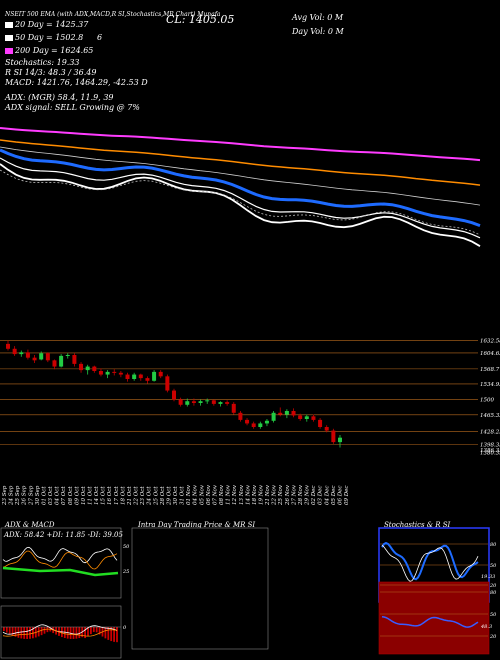 This screenshot has height=660, width=500. I want to click on date-tick: 07 Nov, so click(216, 494).